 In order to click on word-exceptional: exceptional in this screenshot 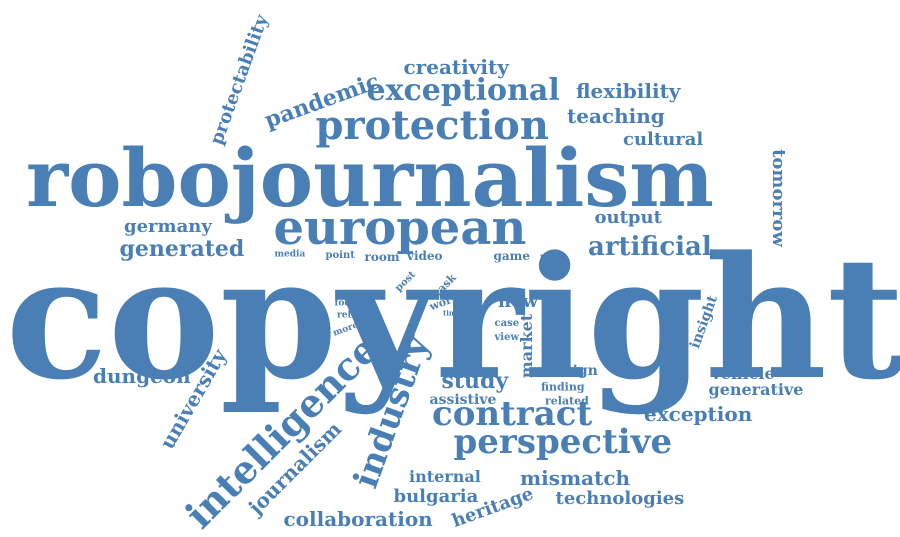, I will do `click(463, 91)`.